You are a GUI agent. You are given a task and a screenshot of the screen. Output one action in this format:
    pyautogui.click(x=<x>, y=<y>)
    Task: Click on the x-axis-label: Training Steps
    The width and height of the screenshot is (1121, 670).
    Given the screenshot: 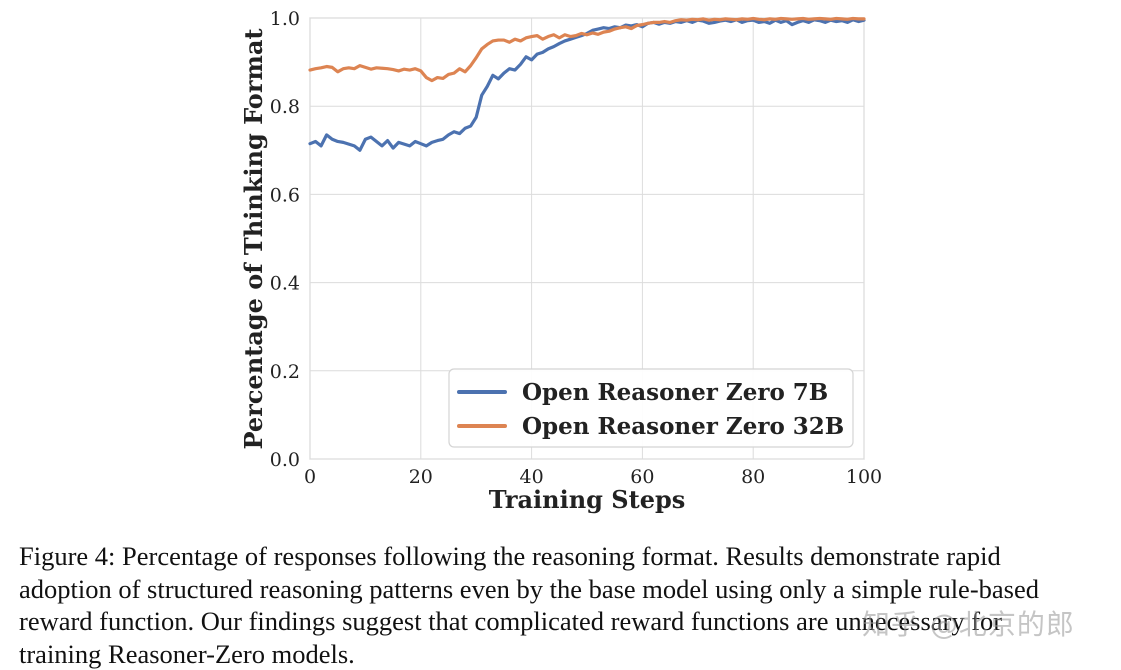 What is the action you would take?
    pyautogui.click(x=587, y=499)
    